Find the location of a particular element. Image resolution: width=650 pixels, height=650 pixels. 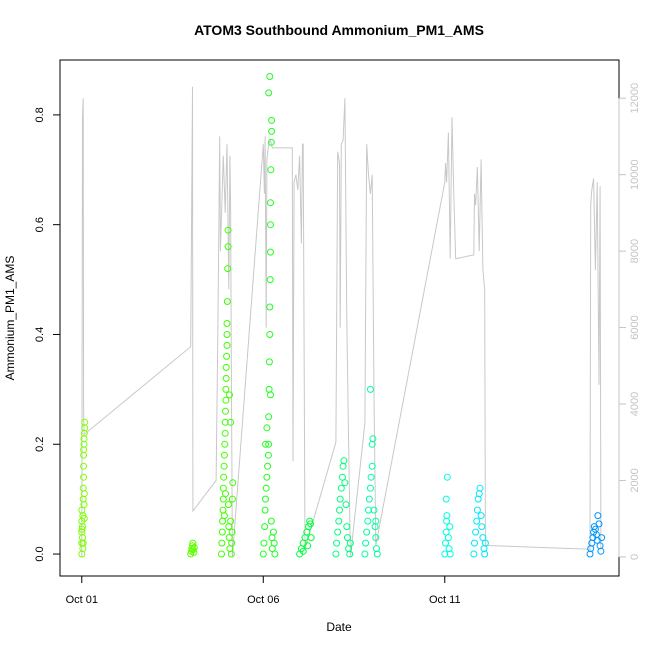

y-axis-label: Ammonium_PM1_AMS is located at coordinates (10, 318).